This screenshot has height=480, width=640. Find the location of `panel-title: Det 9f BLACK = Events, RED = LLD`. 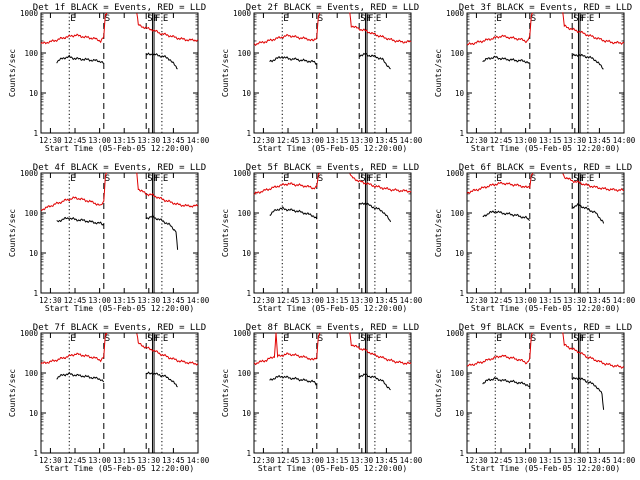

panel-title: Det 9f BLACK = Events, RED = LLD is located at coordinates (545, 328).